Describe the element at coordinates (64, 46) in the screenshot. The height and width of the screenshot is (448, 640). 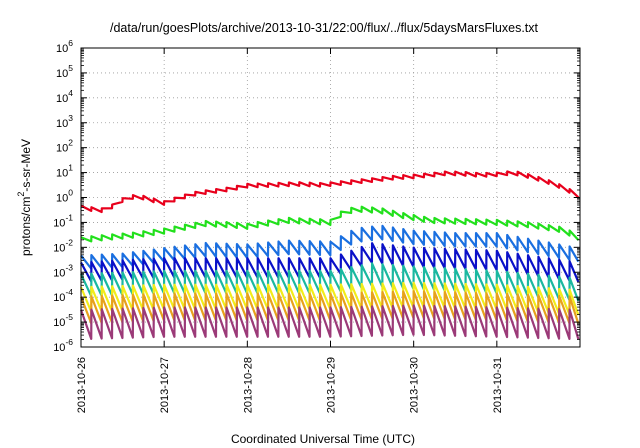
I see `y-tick-label: 10⁶` at that location.